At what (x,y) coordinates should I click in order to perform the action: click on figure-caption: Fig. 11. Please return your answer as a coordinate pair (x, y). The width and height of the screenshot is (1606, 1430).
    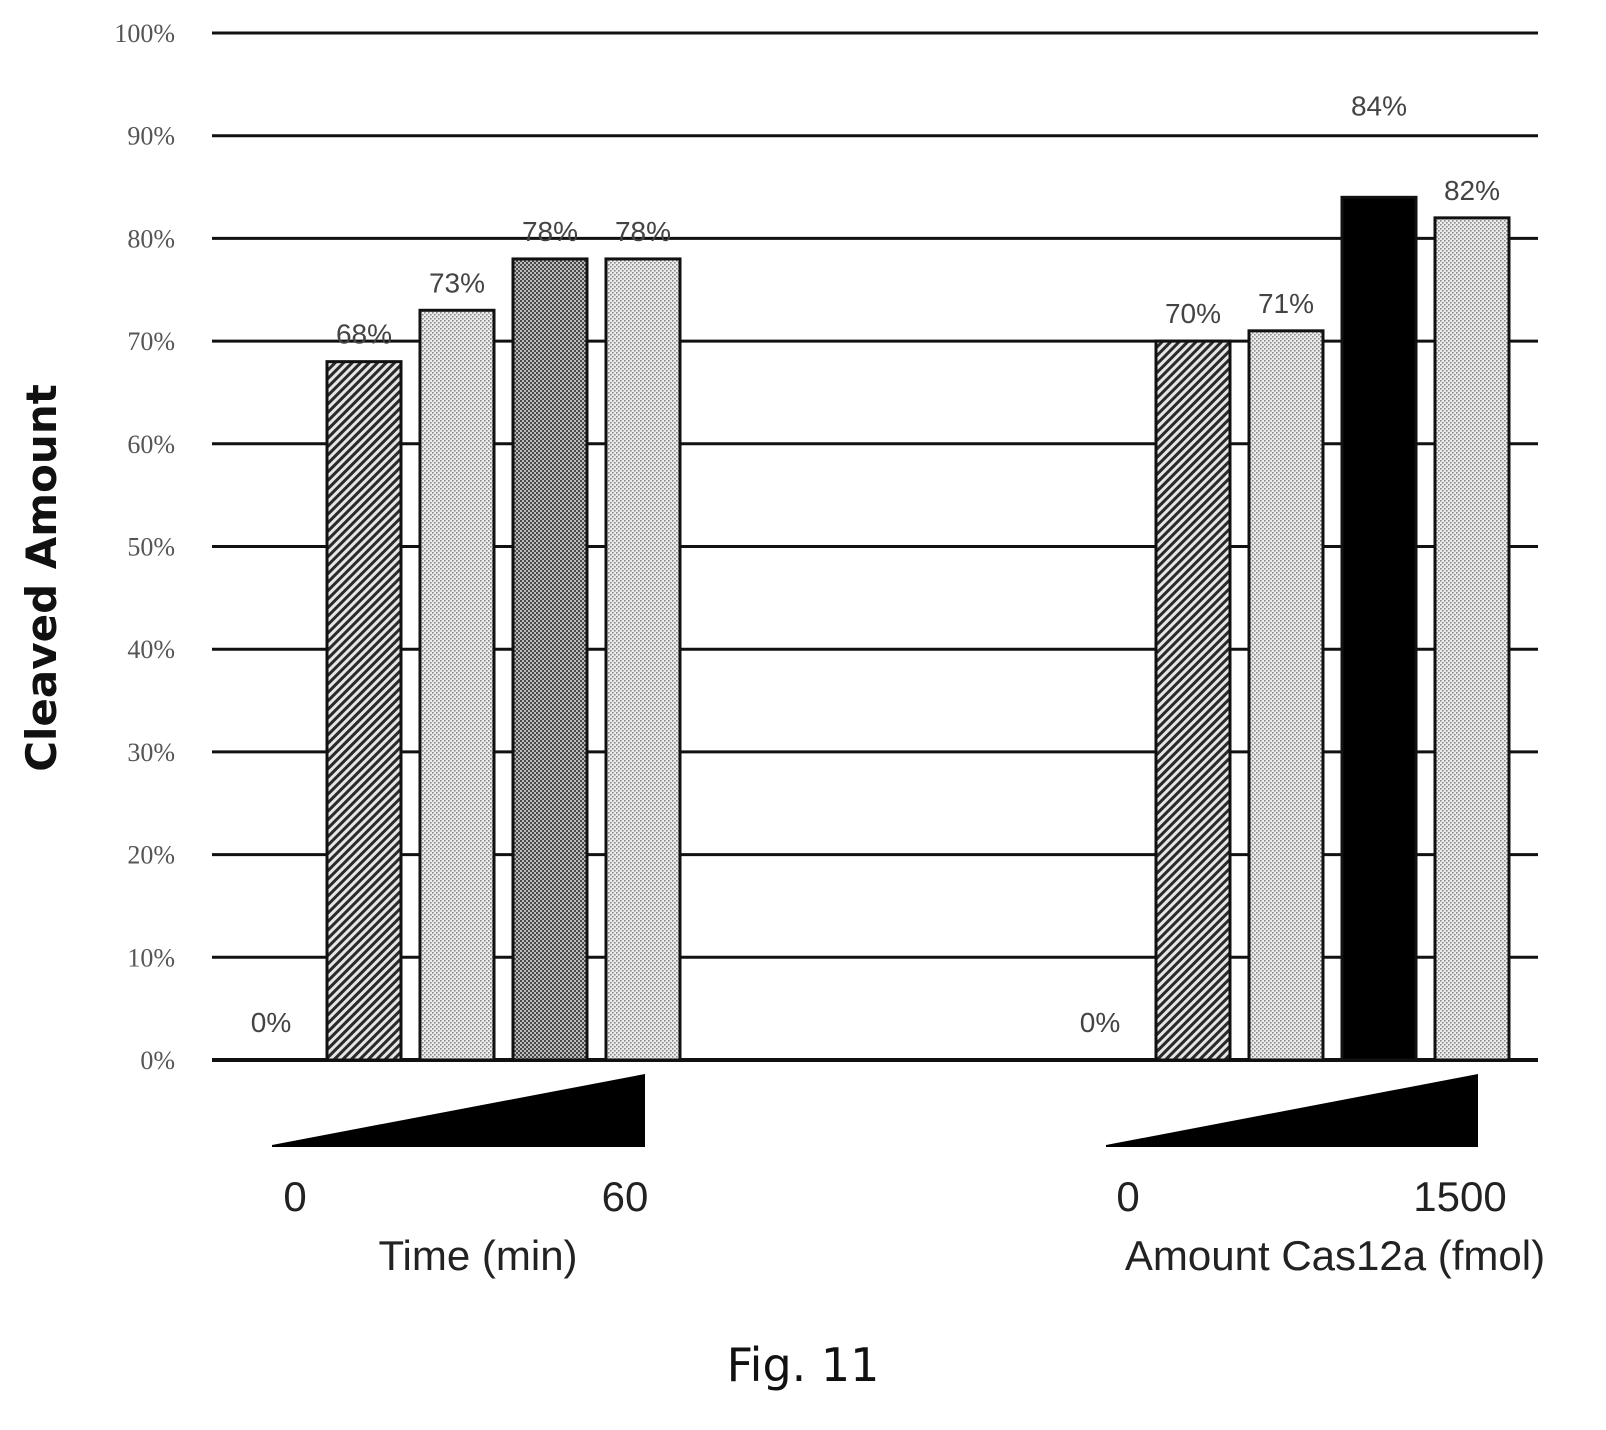
    Looking at the image, I should click on (803, 1365).